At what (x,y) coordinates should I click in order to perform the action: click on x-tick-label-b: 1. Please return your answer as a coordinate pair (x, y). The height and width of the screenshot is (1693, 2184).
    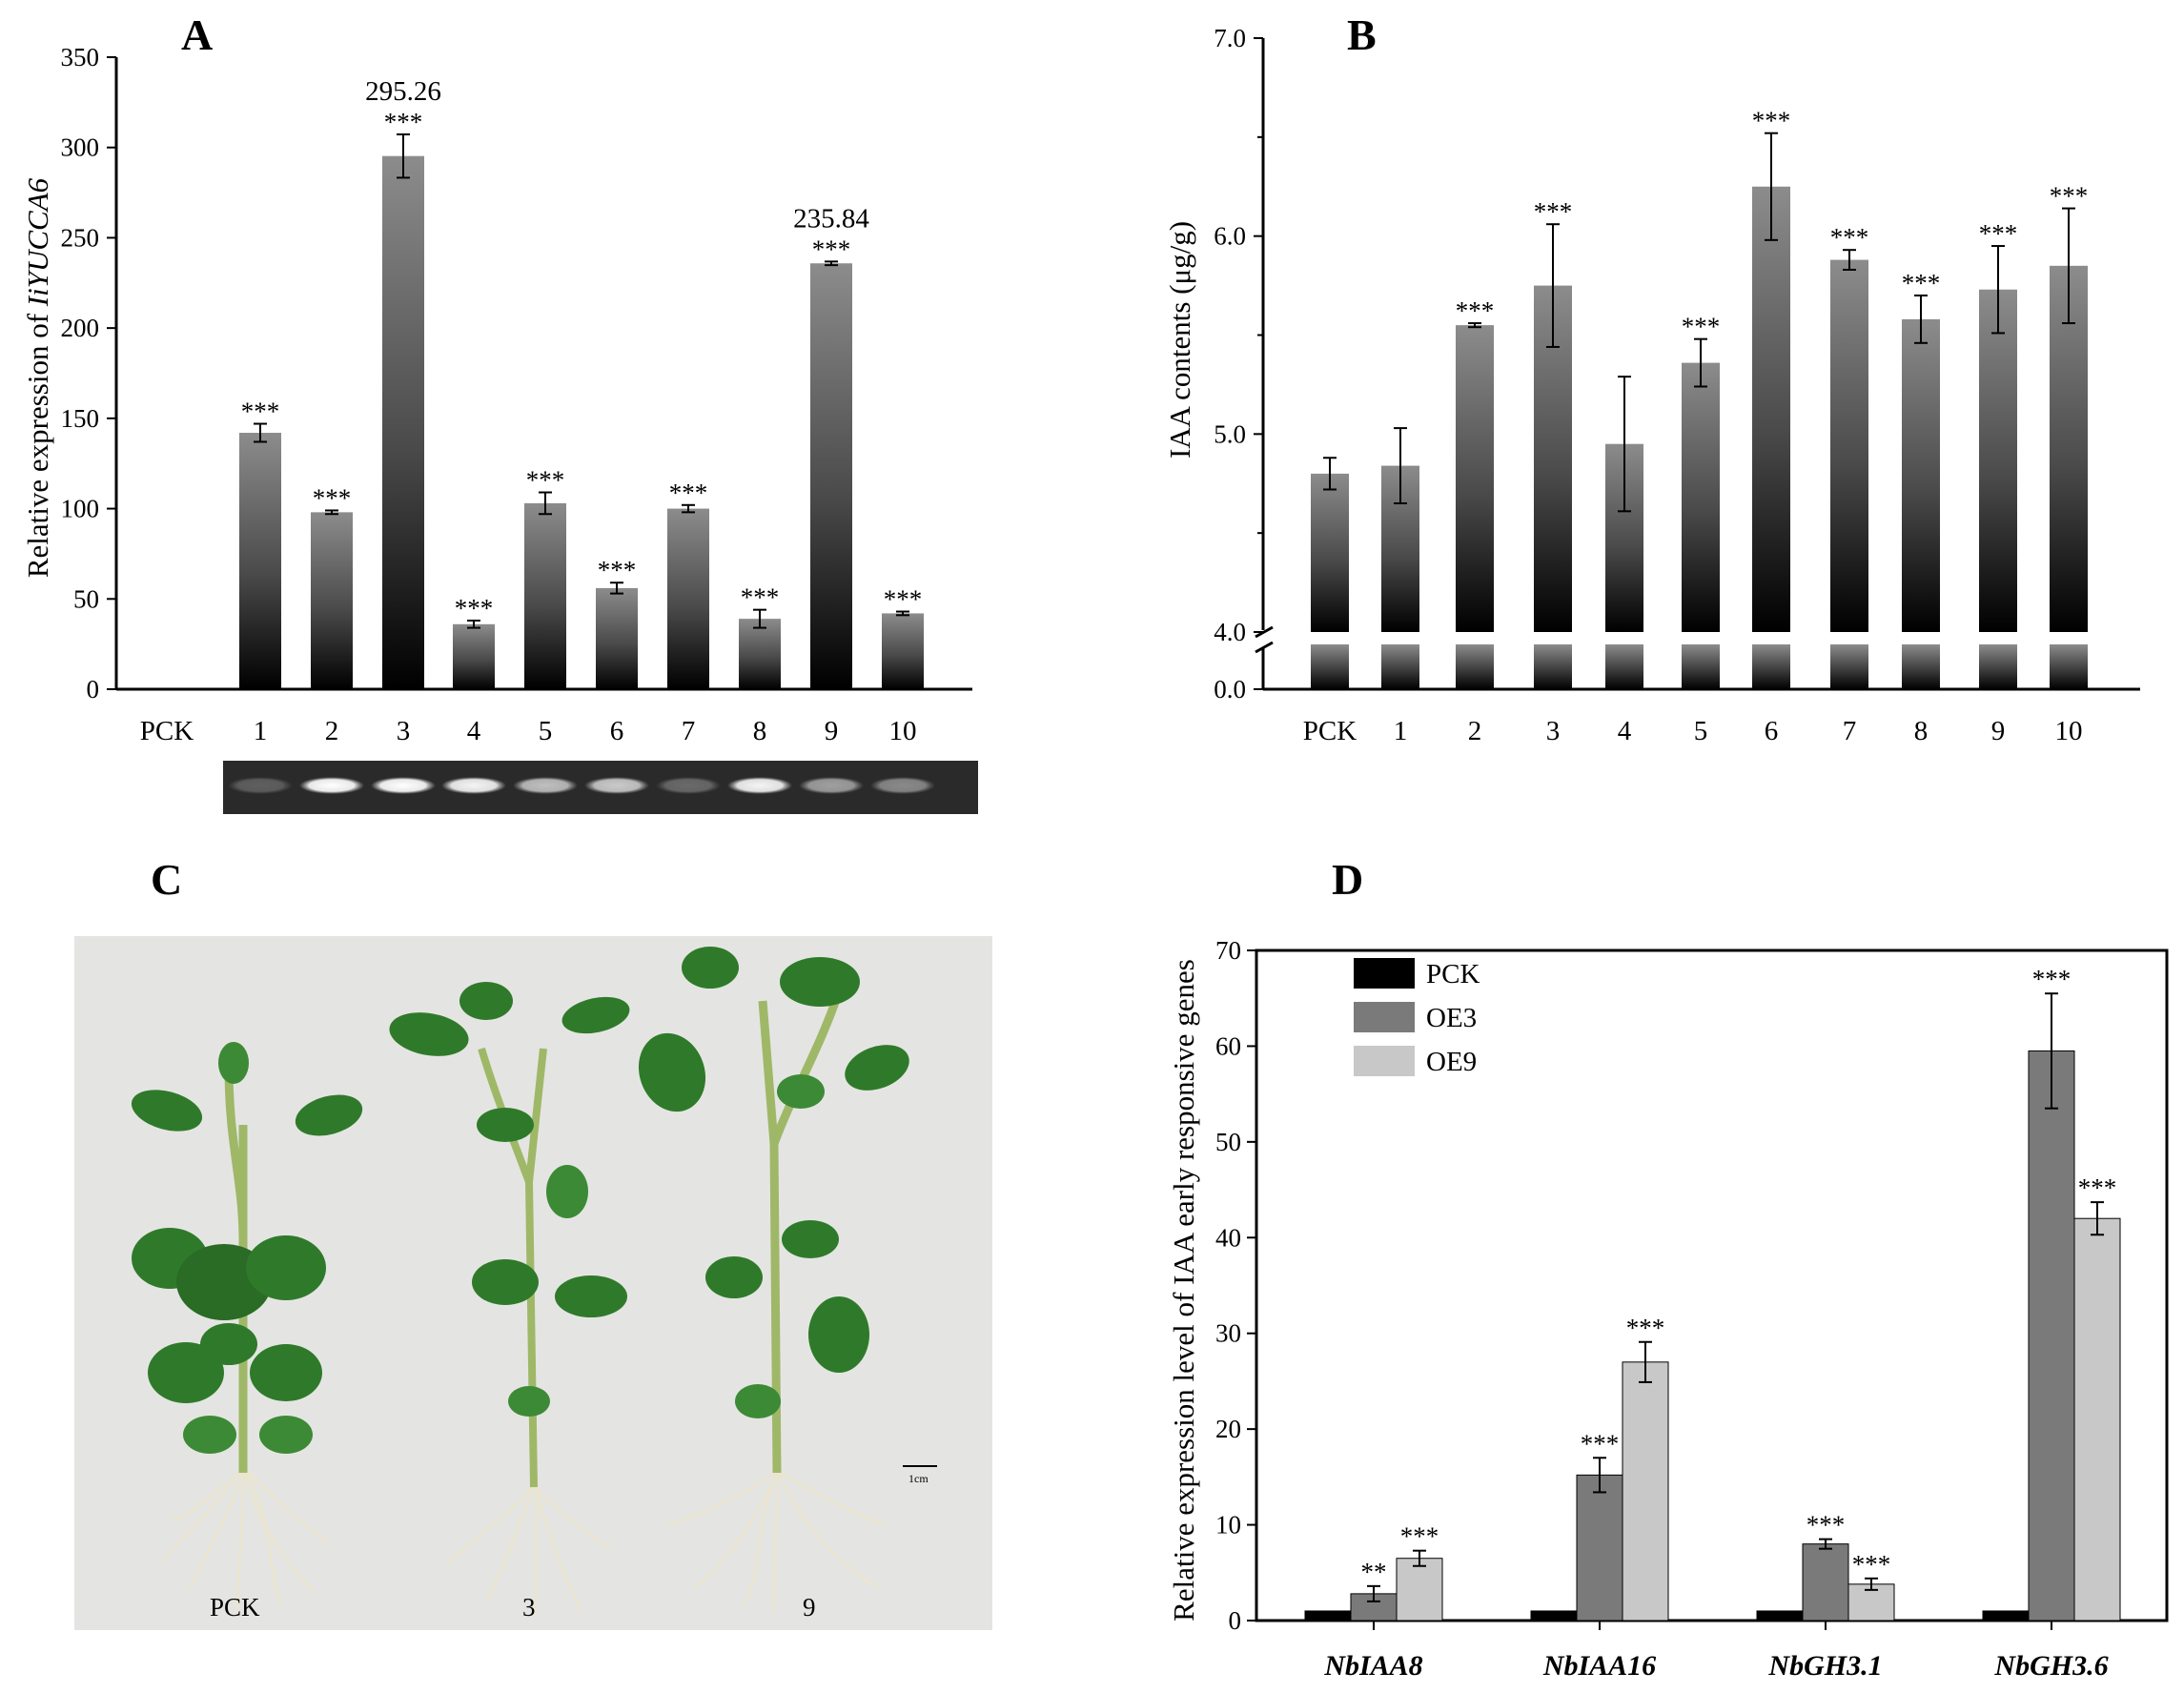
    Looking at the image, I should click on (1401, 731).